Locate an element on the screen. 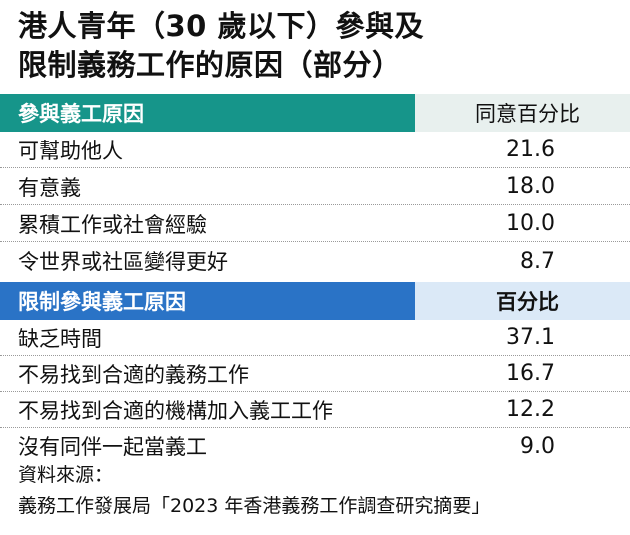  section-header-value: 百分比 is located at coordinates (522, 301).